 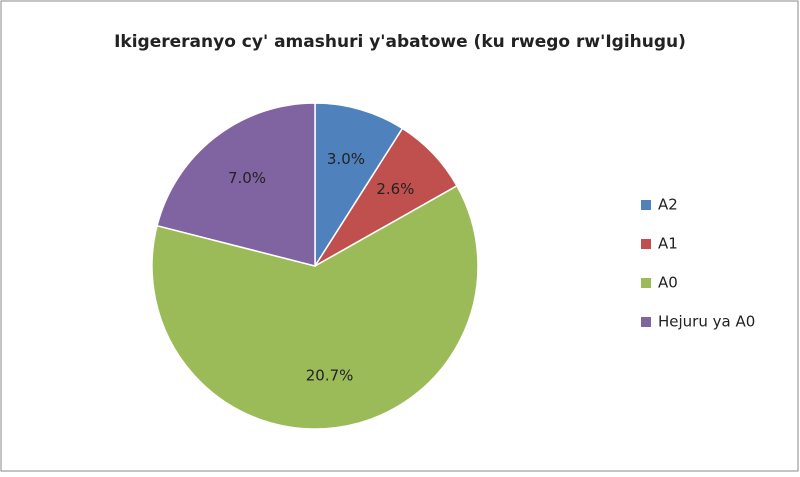 I want to click on data-label: 2.6%, so click(x=395, y=189).